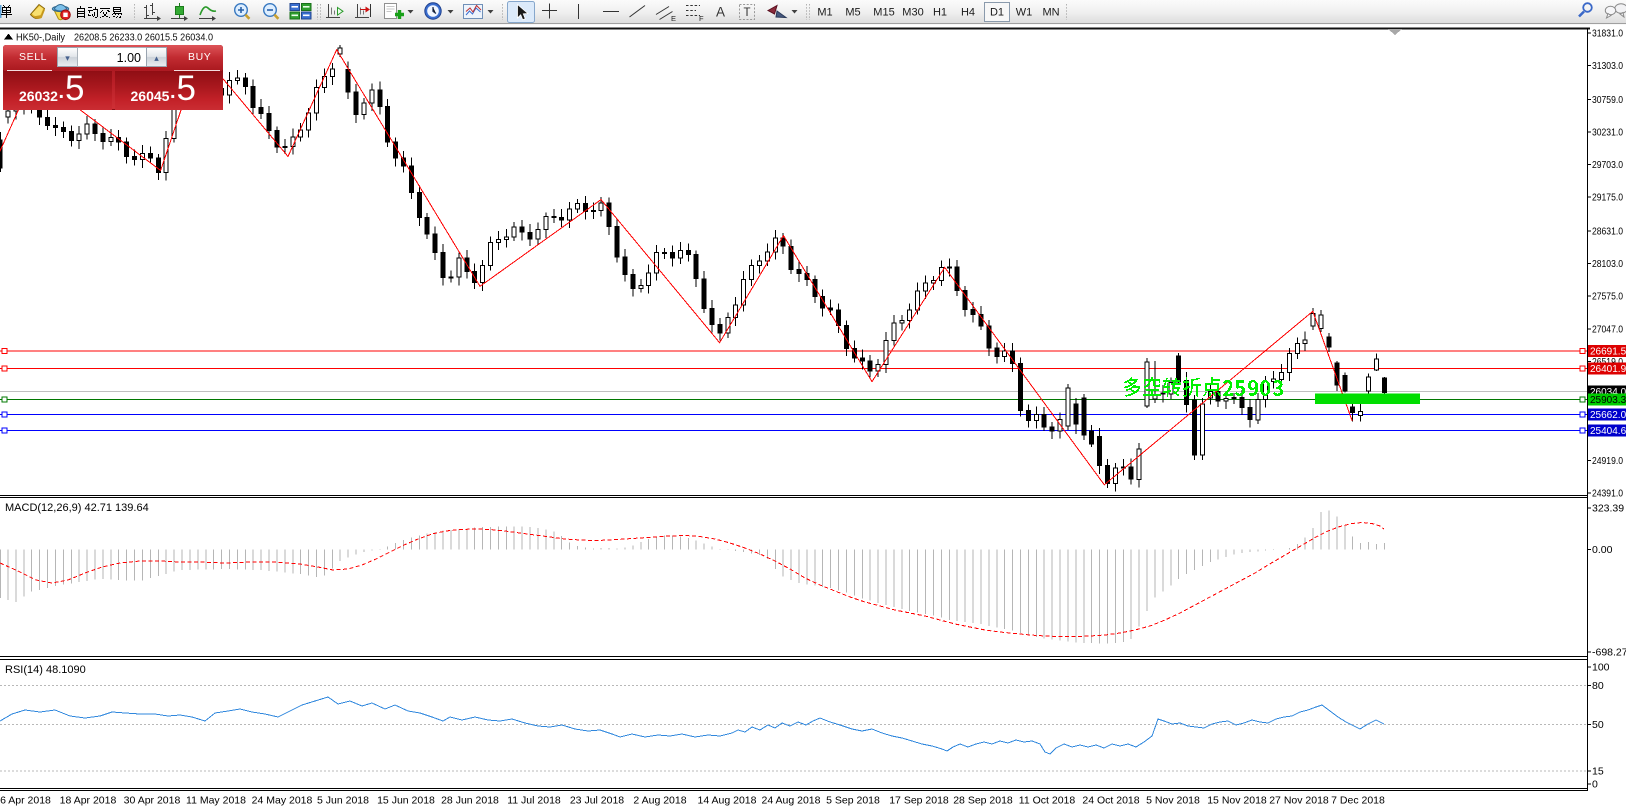  Describe the element at coordinates (1607, 494) in the screenshot. I see `svg-text: 24391.0` at that location.